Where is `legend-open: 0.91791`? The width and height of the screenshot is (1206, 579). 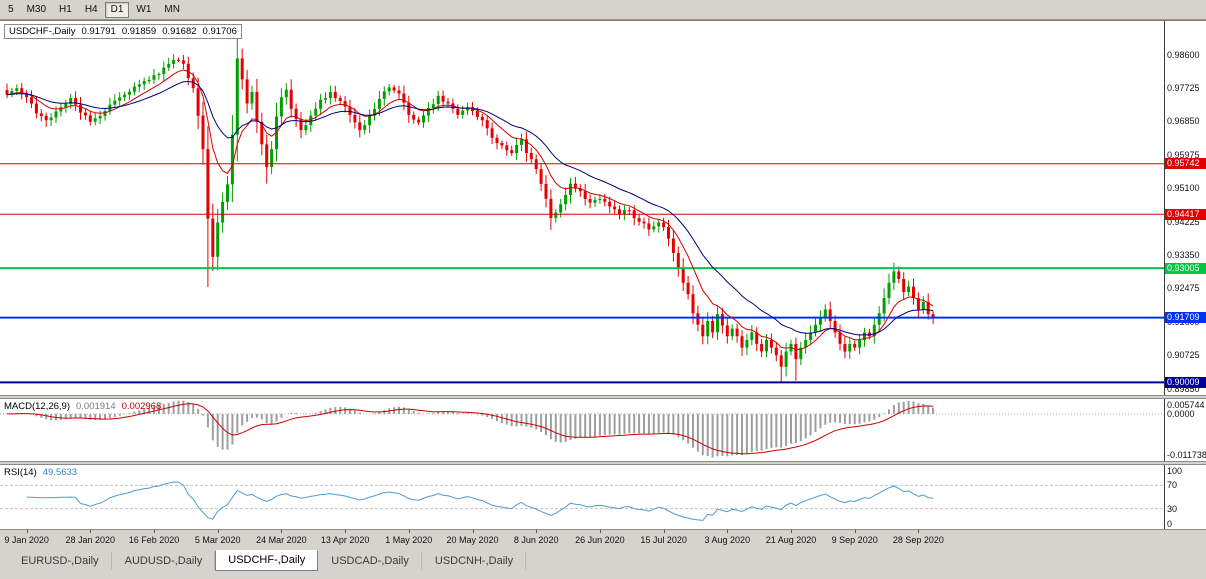
legend-open: 0.91791 is located at coordinates (98, 31).